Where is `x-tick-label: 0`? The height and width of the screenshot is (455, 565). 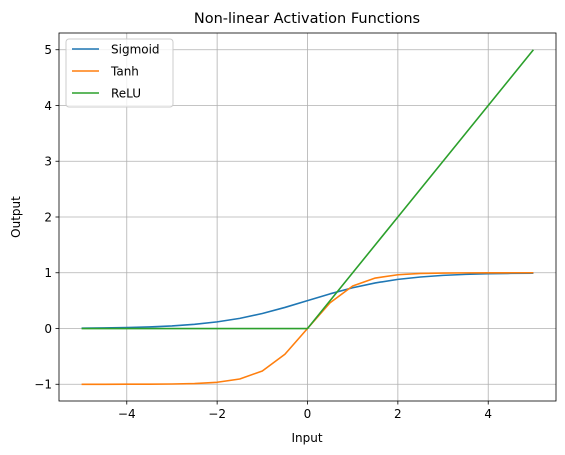 x-tick-label: 0 is located at coordinates (308, 414).